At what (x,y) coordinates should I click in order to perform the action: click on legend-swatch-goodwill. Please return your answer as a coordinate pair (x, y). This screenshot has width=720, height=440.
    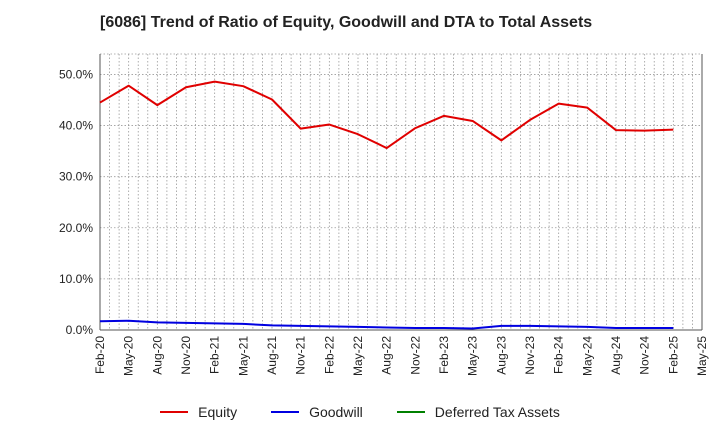
    Looking at the image, I should click on (285, 412).